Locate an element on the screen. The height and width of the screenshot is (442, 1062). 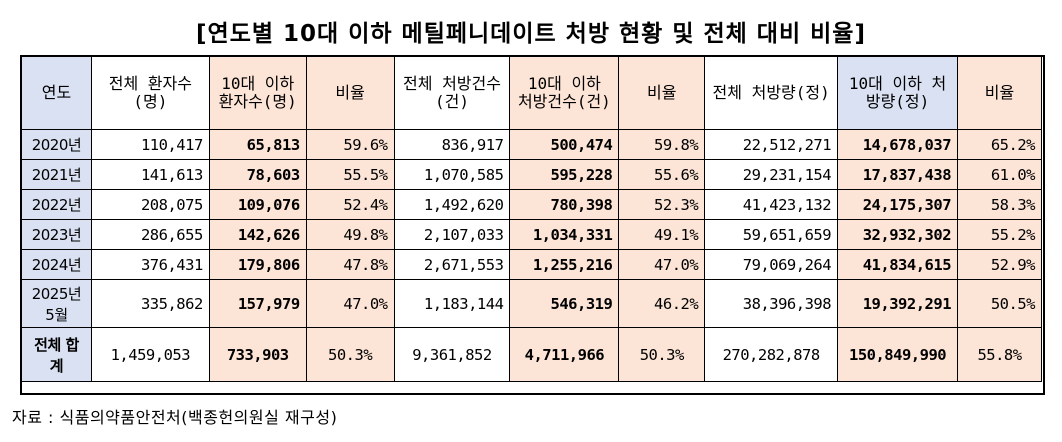
cell-teen-quantity: 150,849,990 is located at coordinates (898, 354).